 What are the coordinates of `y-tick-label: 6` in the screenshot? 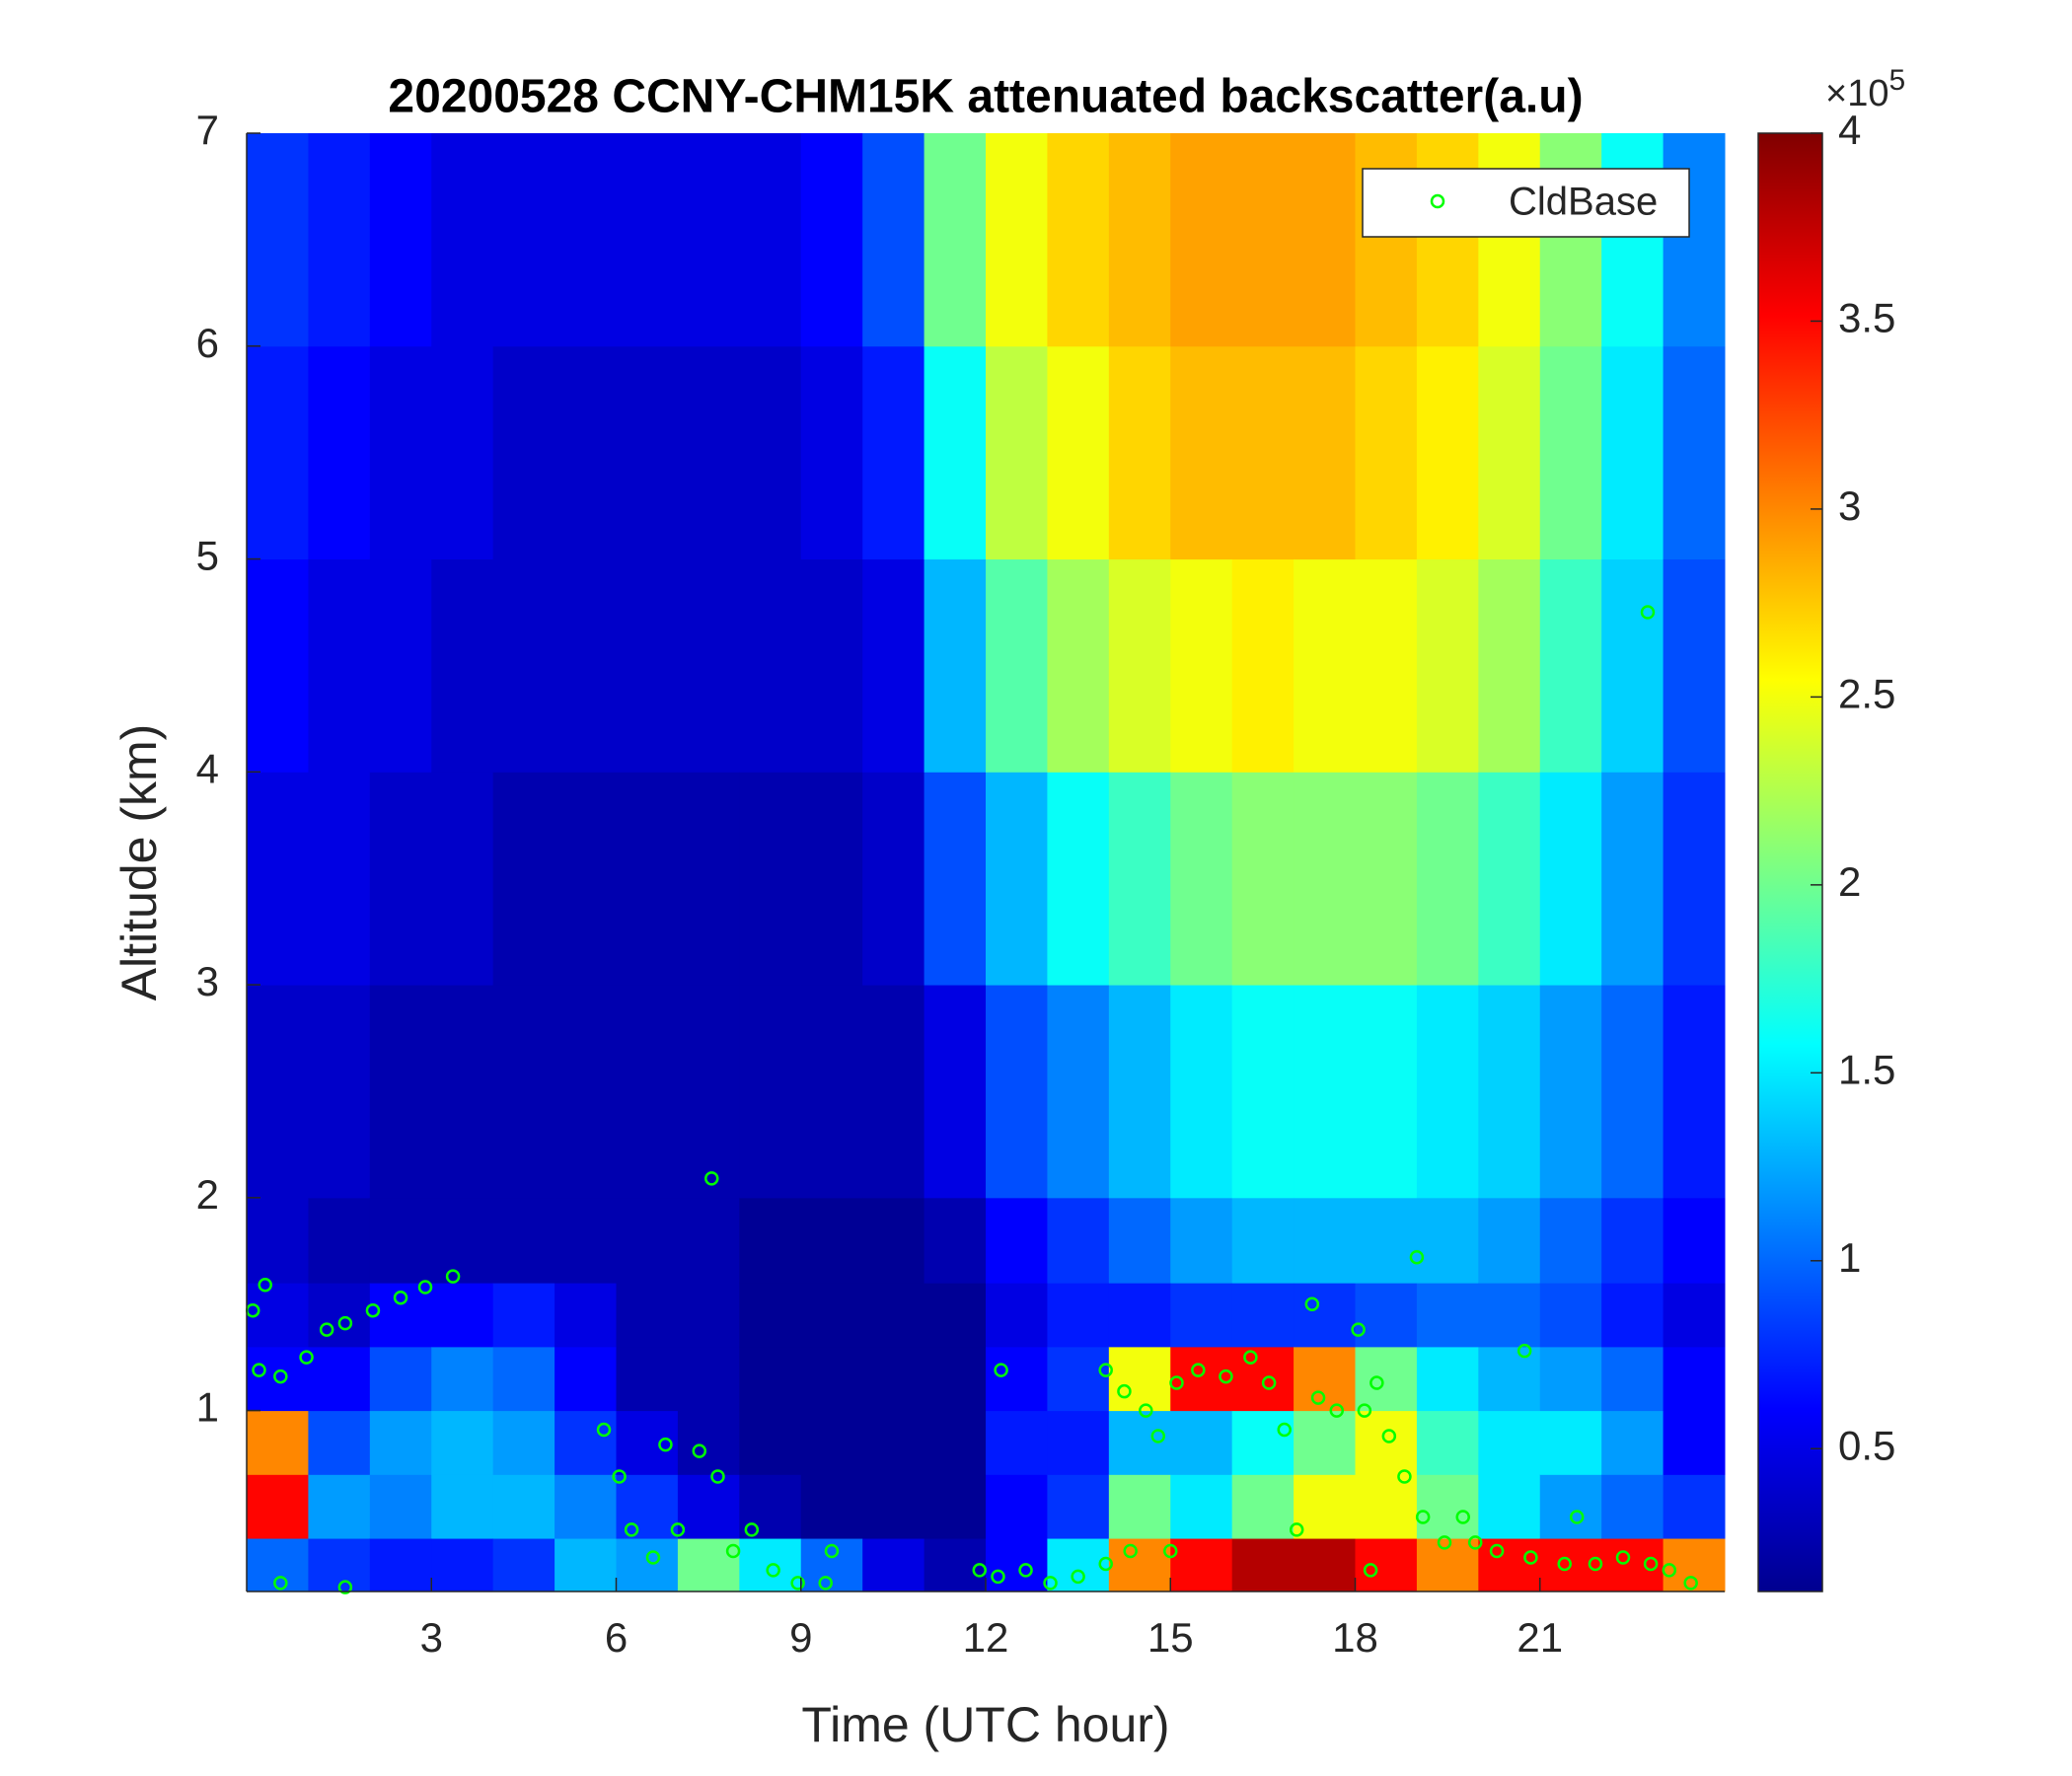 It's located at (208, 343).